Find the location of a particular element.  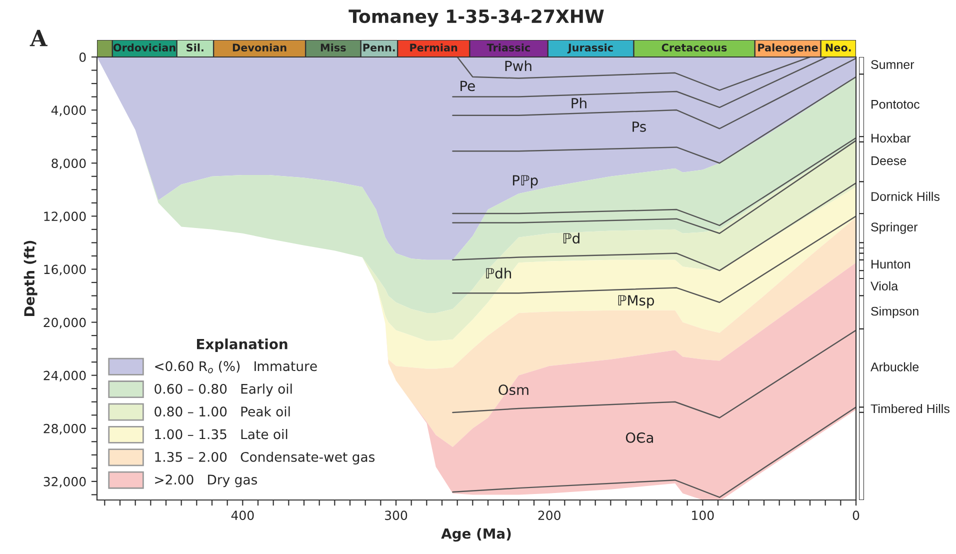

legend-label: <0.60 R$_{o}$ (%) Immature is located at coordinates (236, 367).